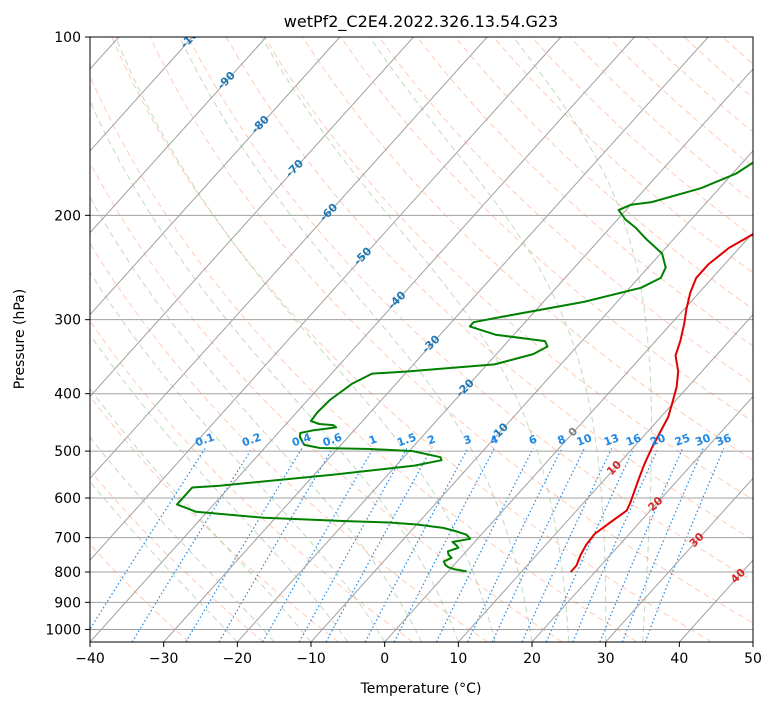 The width and height of the screenshot is (775, 708). I want to click on y-tick-label: 600, so click(67, 499).